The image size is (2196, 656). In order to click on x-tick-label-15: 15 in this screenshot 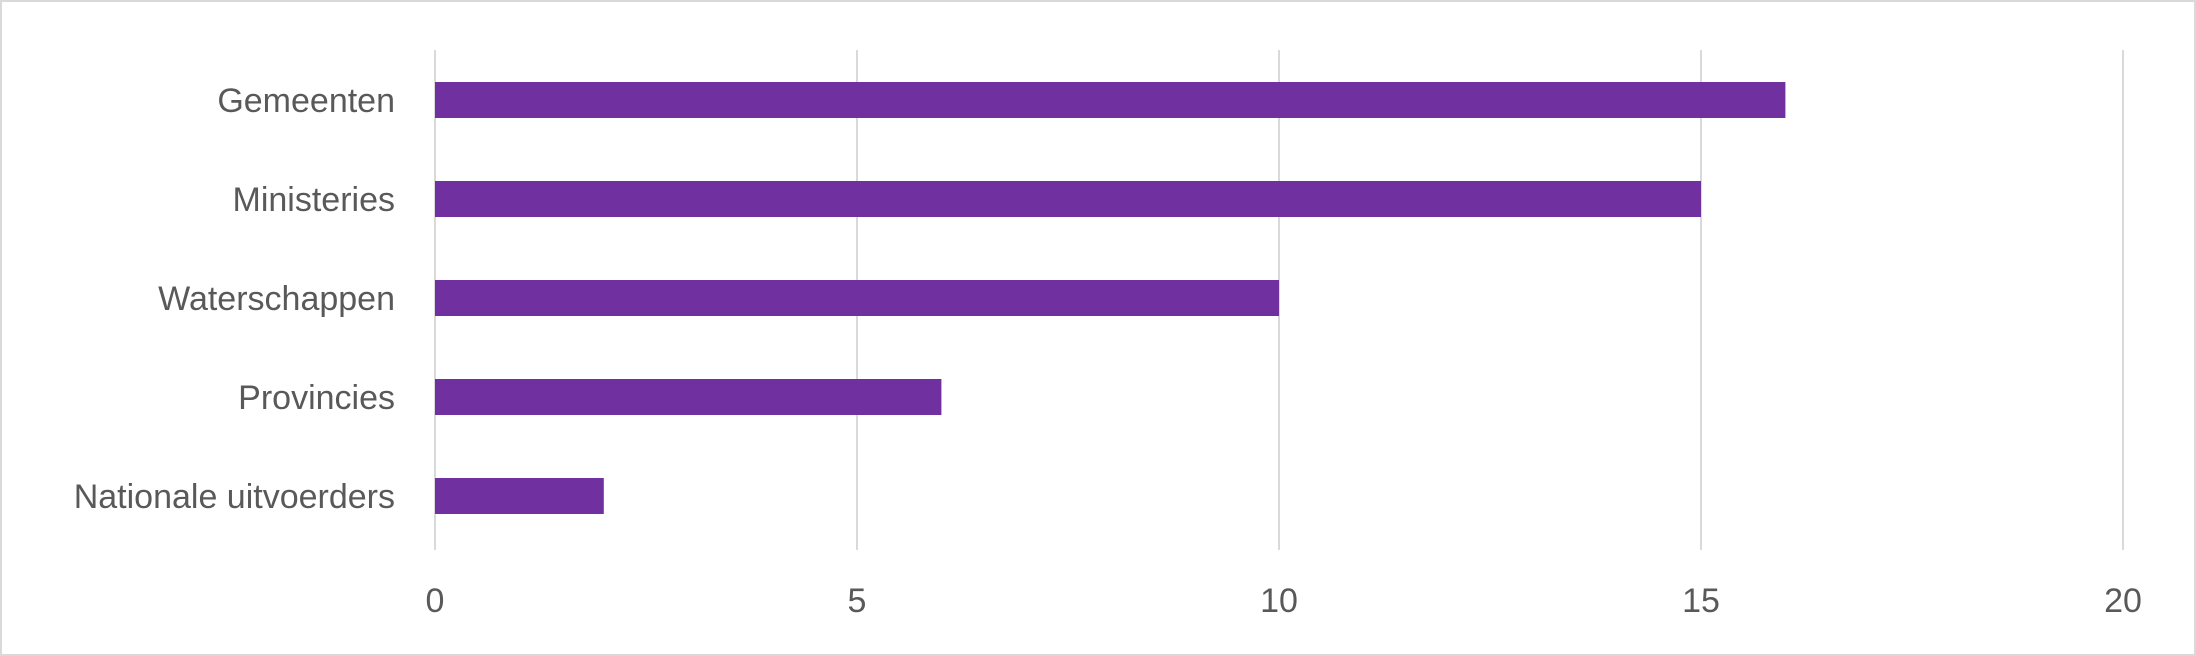, I will do `click(1701, 601)`.